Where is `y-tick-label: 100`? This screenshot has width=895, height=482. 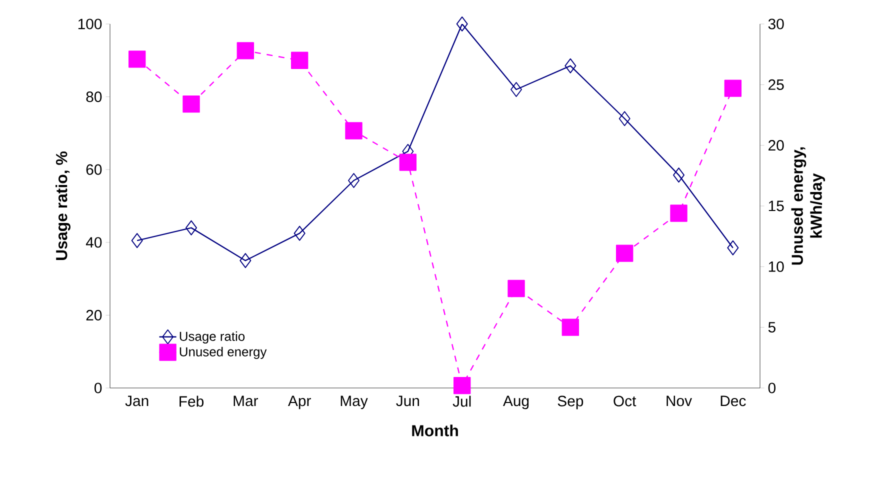
y-tick-label: 100 is located at coordinates (90, 24).